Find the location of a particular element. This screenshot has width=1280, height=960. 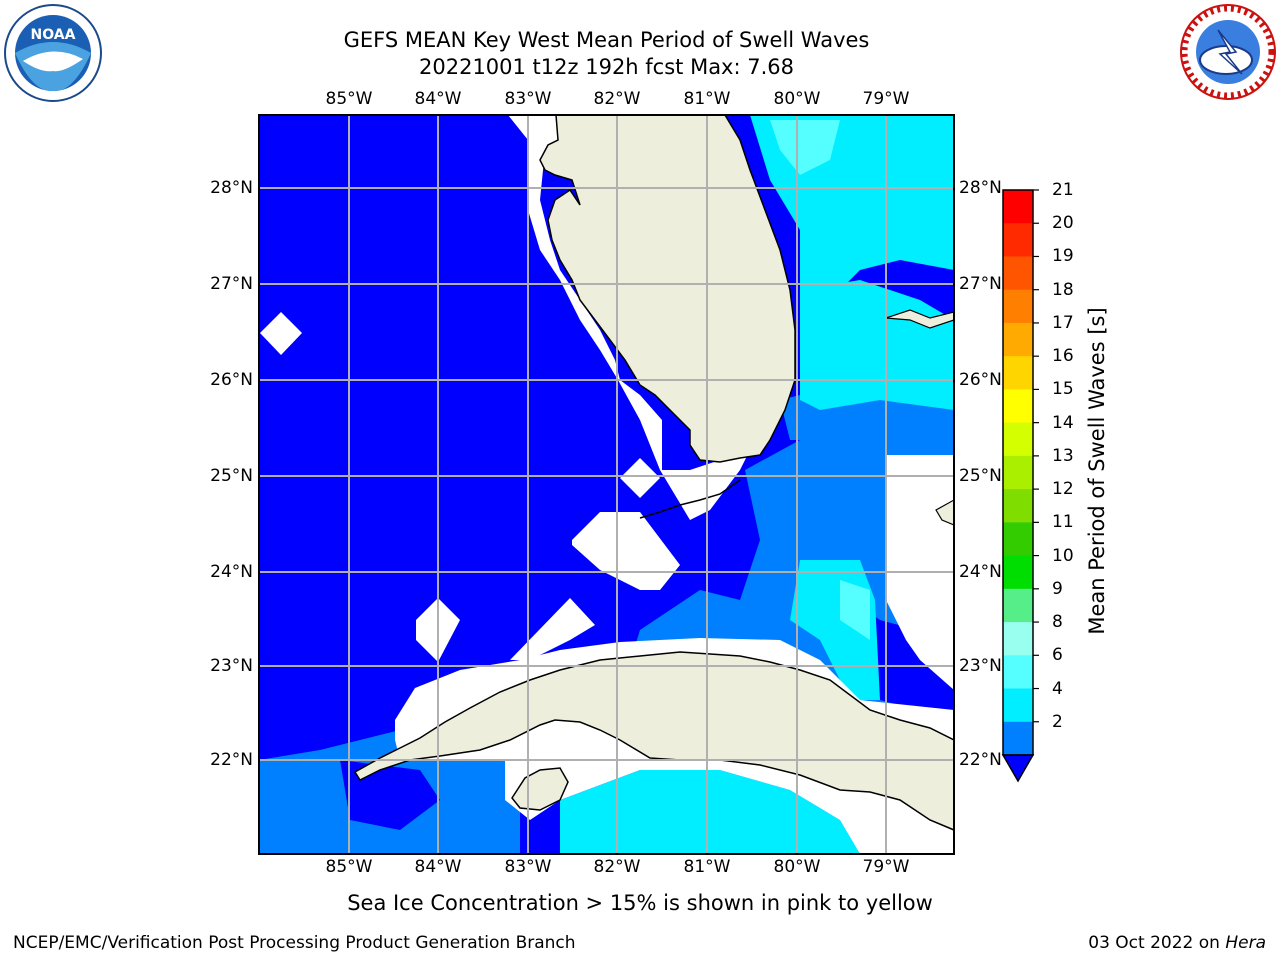

footer-date: 03 Oct 2022 on Hera is located at coordinates (1177, 943).